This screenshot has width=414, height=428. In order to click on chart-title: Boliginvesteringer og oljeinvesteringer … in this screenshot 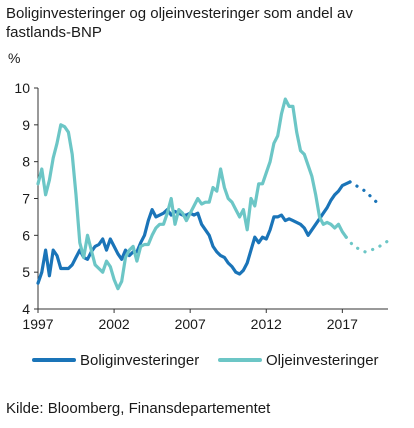, I will do `click(179, 23)`.